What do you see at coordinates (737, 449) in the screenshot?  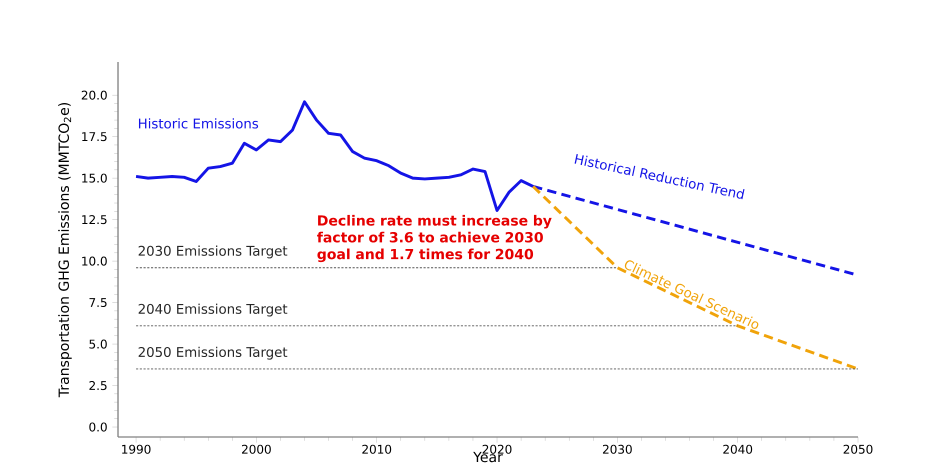 I see `x-tick-label: 2040` at bounding box center [737, 449].